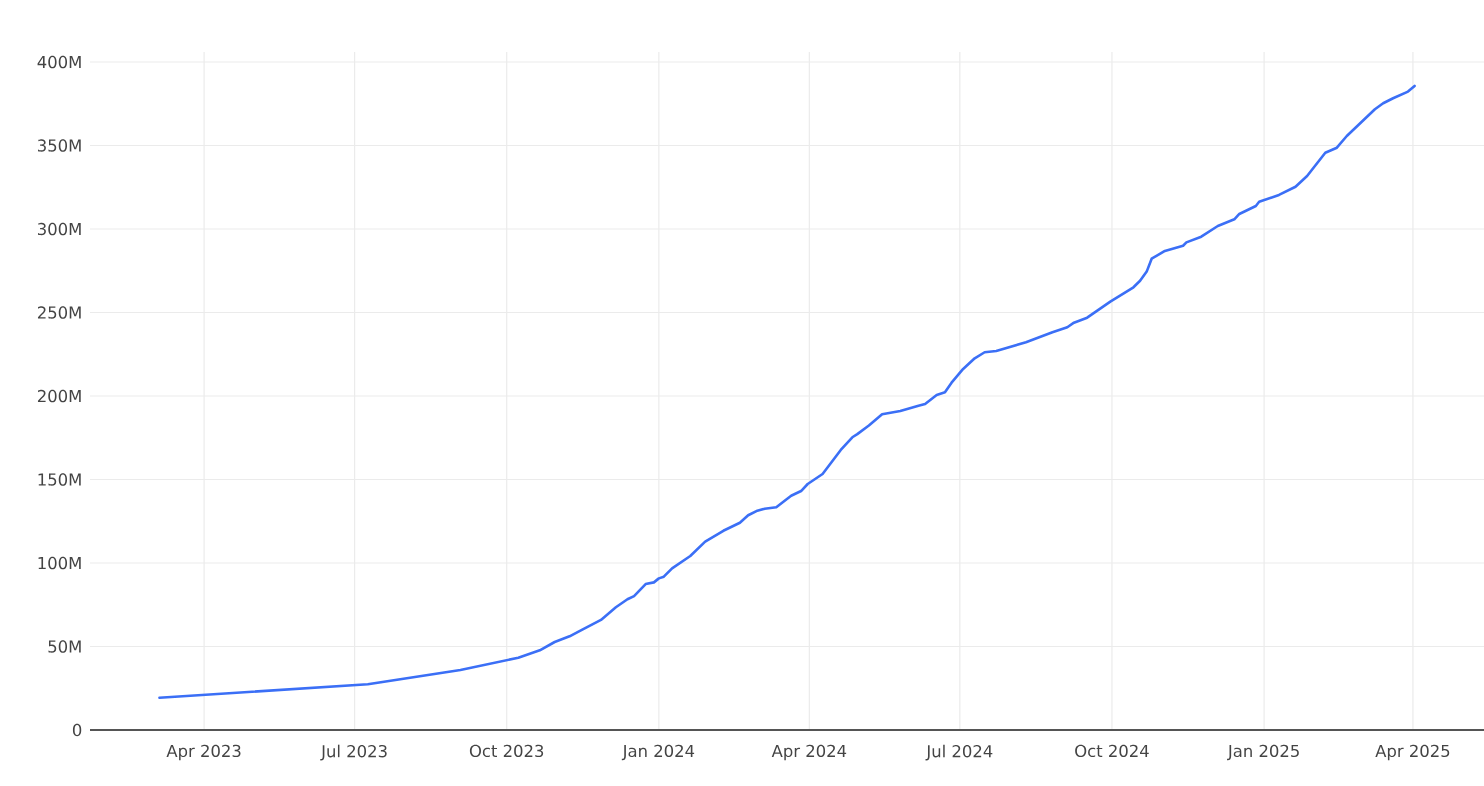 The image size is (1484, 786). I want to click on y-tick-label: 350M, so click(59, 145).